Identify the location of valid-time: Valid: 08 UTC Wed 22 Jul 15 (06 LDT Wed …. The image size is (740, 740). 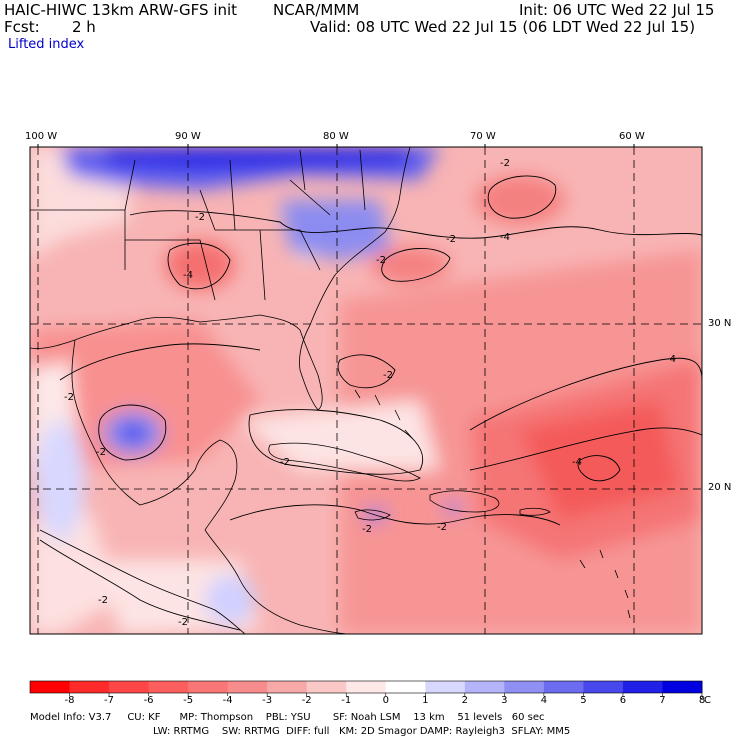
(503, 27).